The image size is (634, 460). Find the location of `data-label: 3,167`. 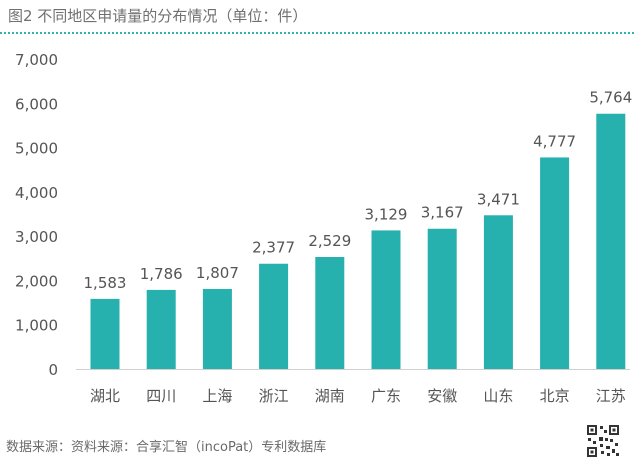

data-label: 3,167 is located at coordinates (442, 213).